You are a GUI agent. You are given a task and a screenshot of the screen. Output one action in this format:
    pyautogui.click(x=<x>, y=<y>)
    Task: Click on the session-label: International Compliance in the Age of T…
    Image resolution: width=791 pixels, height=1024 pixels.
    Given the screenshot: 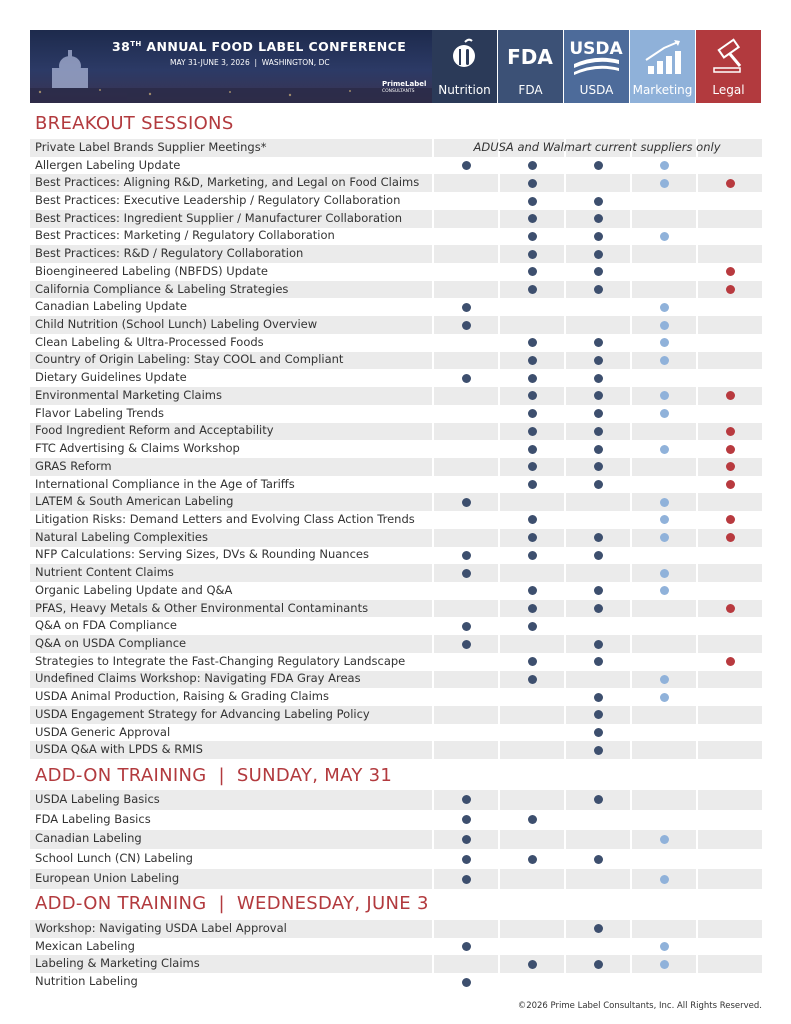 What is the action you would take?
    pyautogui.click(x=165, y=483)
    